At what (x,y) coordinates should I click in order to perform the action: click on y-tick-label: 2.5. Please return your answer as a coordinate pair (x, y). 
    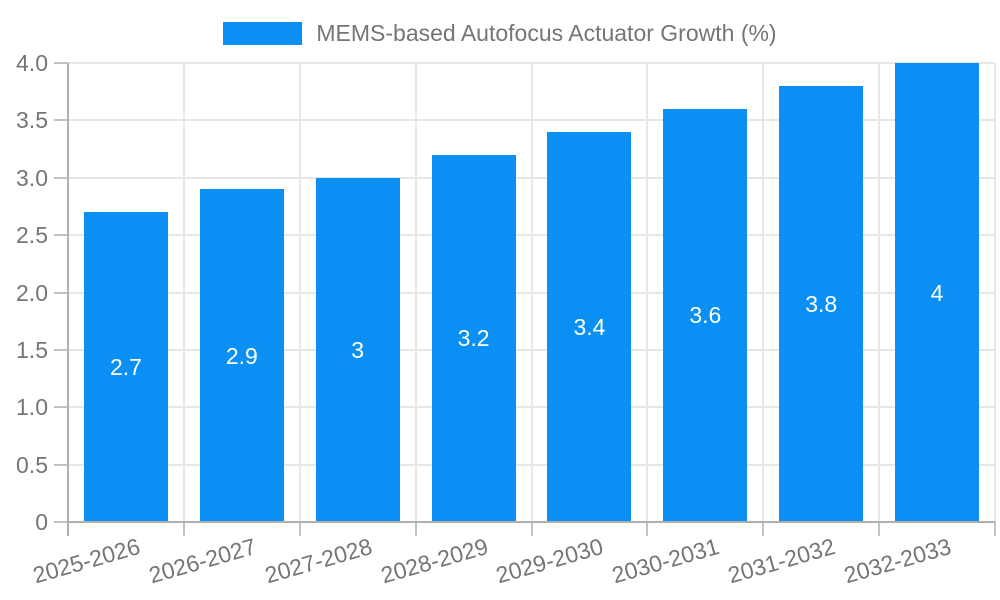
    Looking at the image, I should click on (32, 235).